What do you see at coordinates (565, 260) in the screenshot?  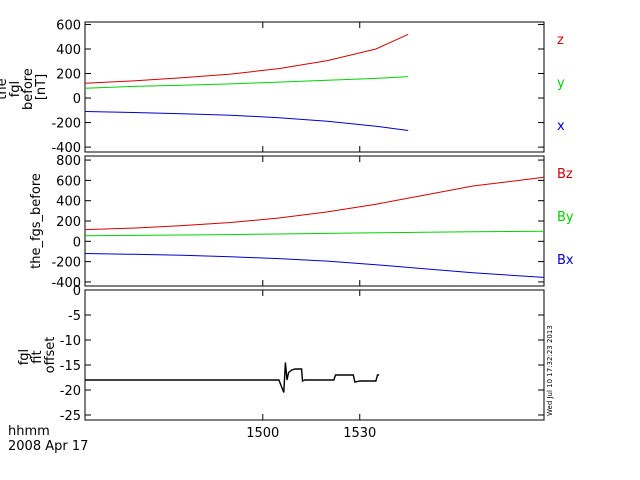 I see `legend-label-Bx: Bx` at bounding box center [565, 260].